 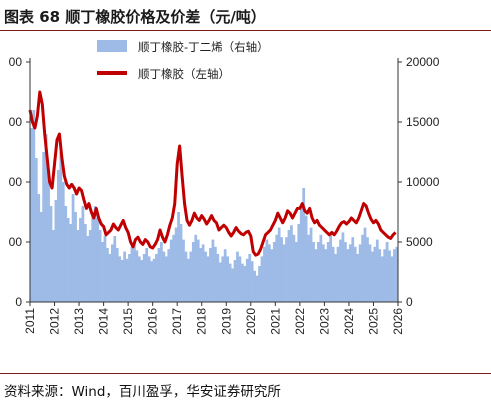 I want to click on x-tick-label: 2018, so click(x=202, y=321).